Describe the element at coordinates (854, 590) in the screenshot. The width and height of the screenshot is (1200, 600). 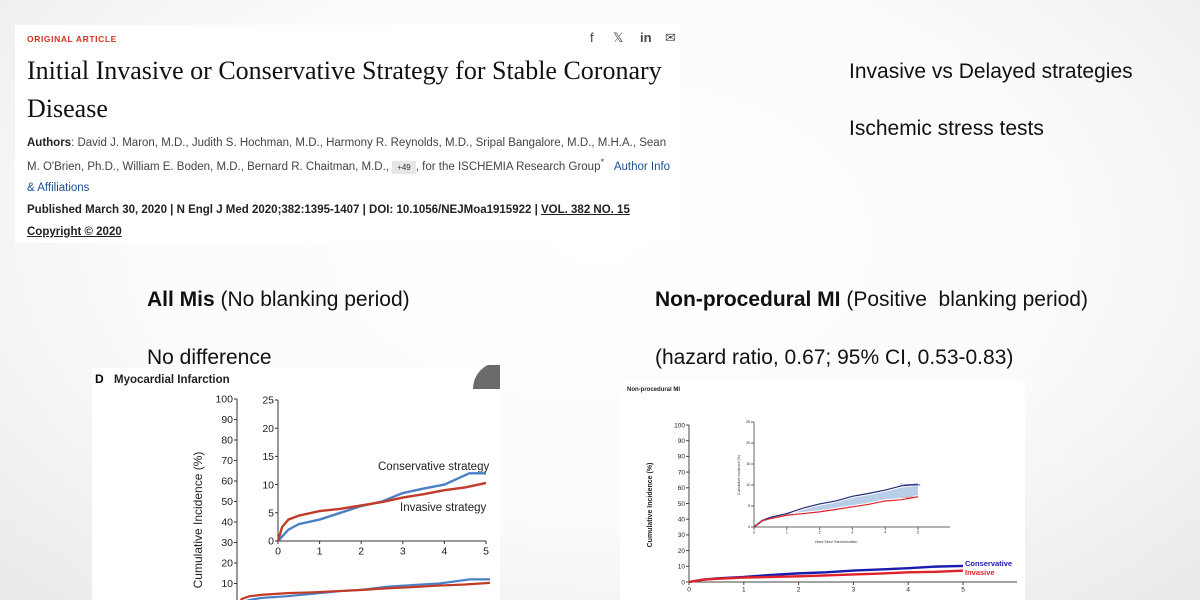
I see `right-main-x-tick-label: 3` at that location.